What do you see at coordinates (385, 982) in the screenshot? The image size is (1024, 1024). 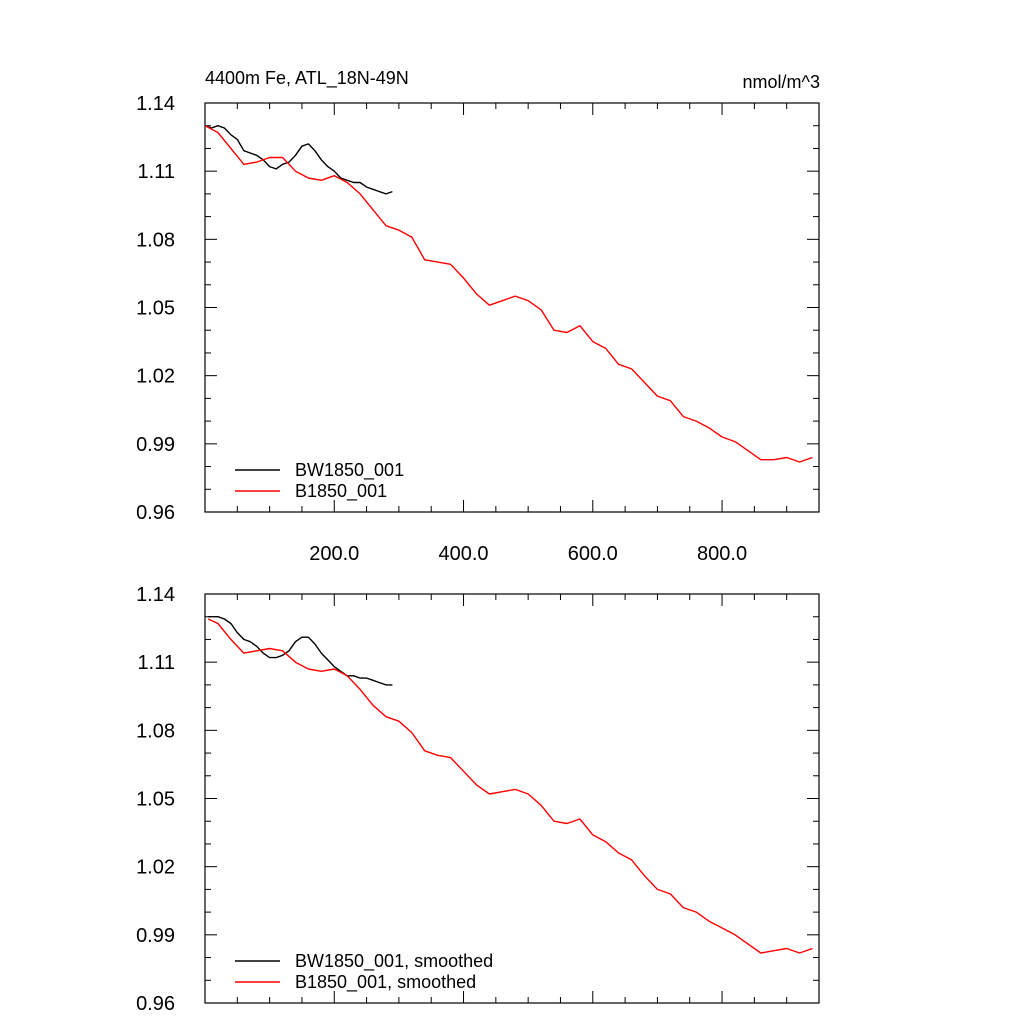 I see `legend-label-b1850-smoothed: B1850_001, smoothed` at bounding box center [385, 982].